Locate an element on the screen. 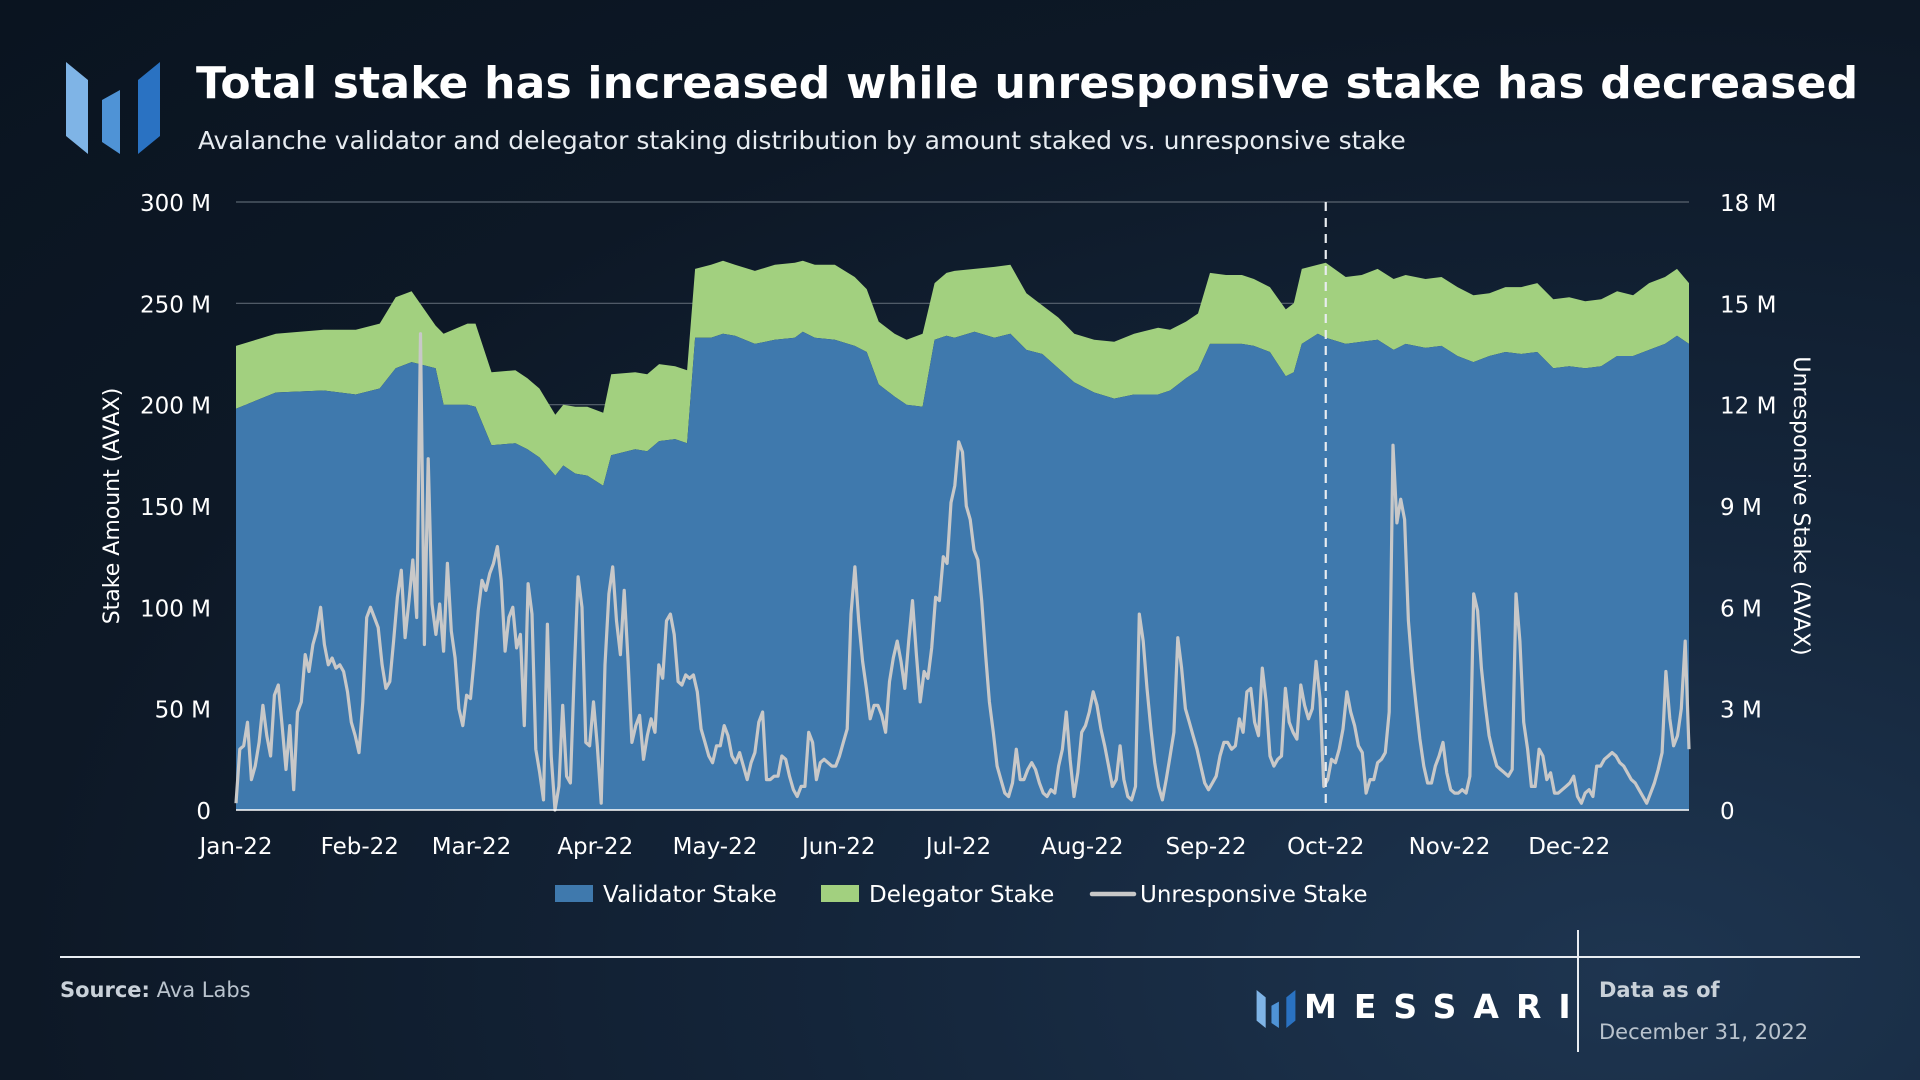 The height and width of the screenshot is (1080, 1920). legend-label: Delegator Stake is located at coordinates (961, 895).